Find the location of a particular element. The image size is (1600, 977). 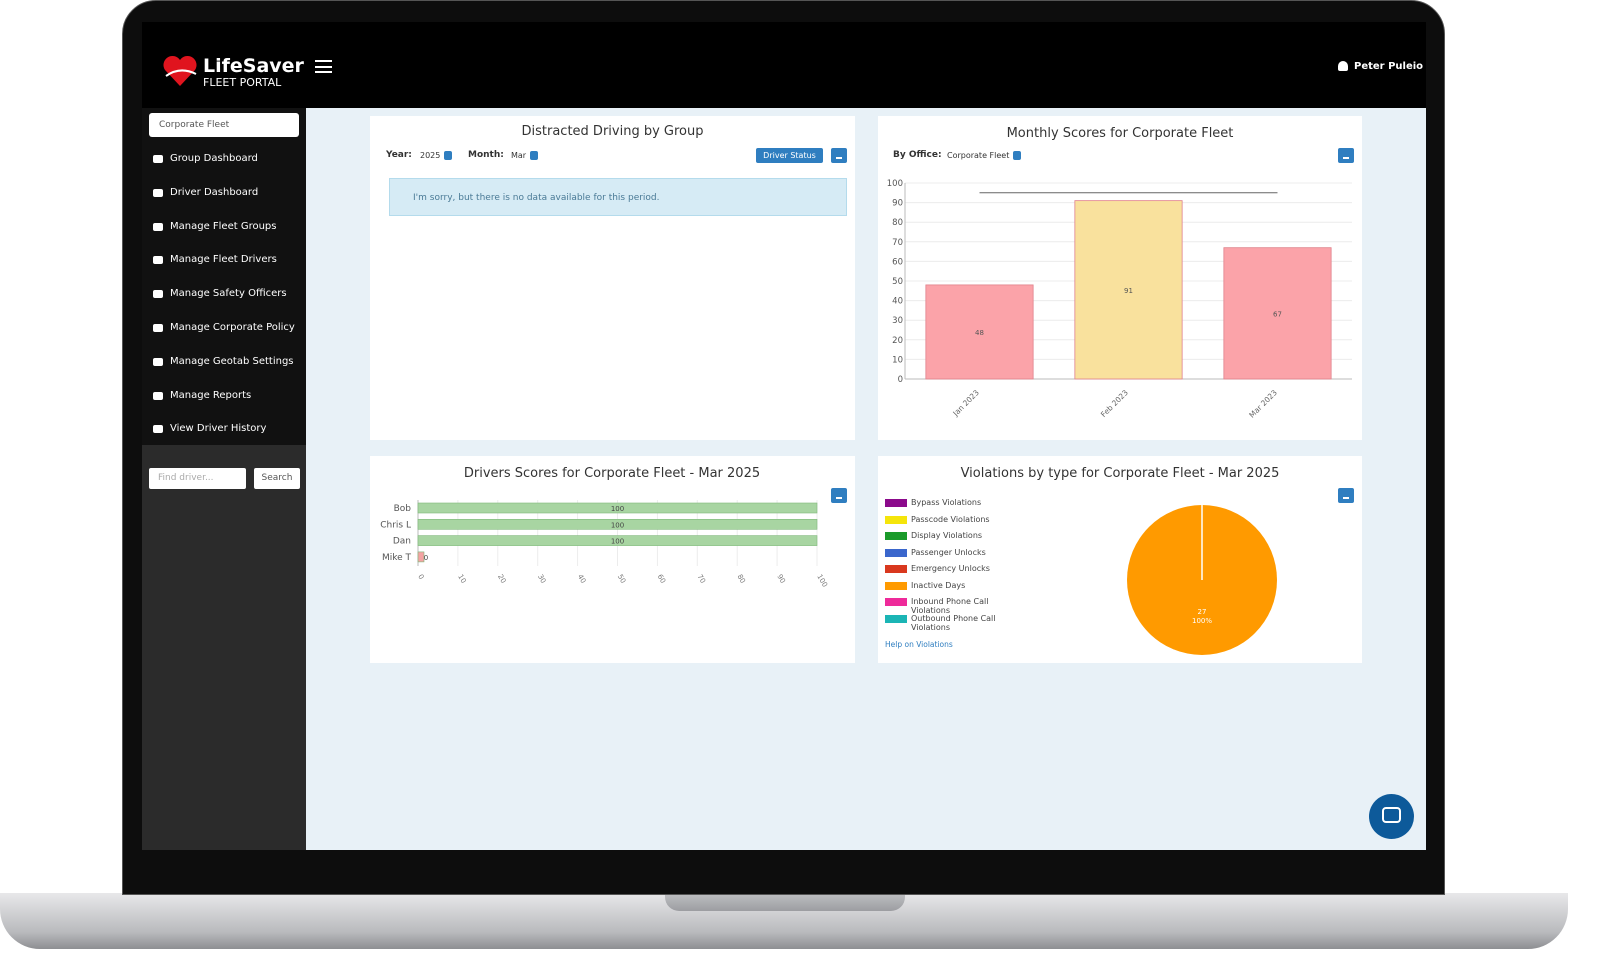

menu-item: Group Dashboard is located at coordinates (214, 158).